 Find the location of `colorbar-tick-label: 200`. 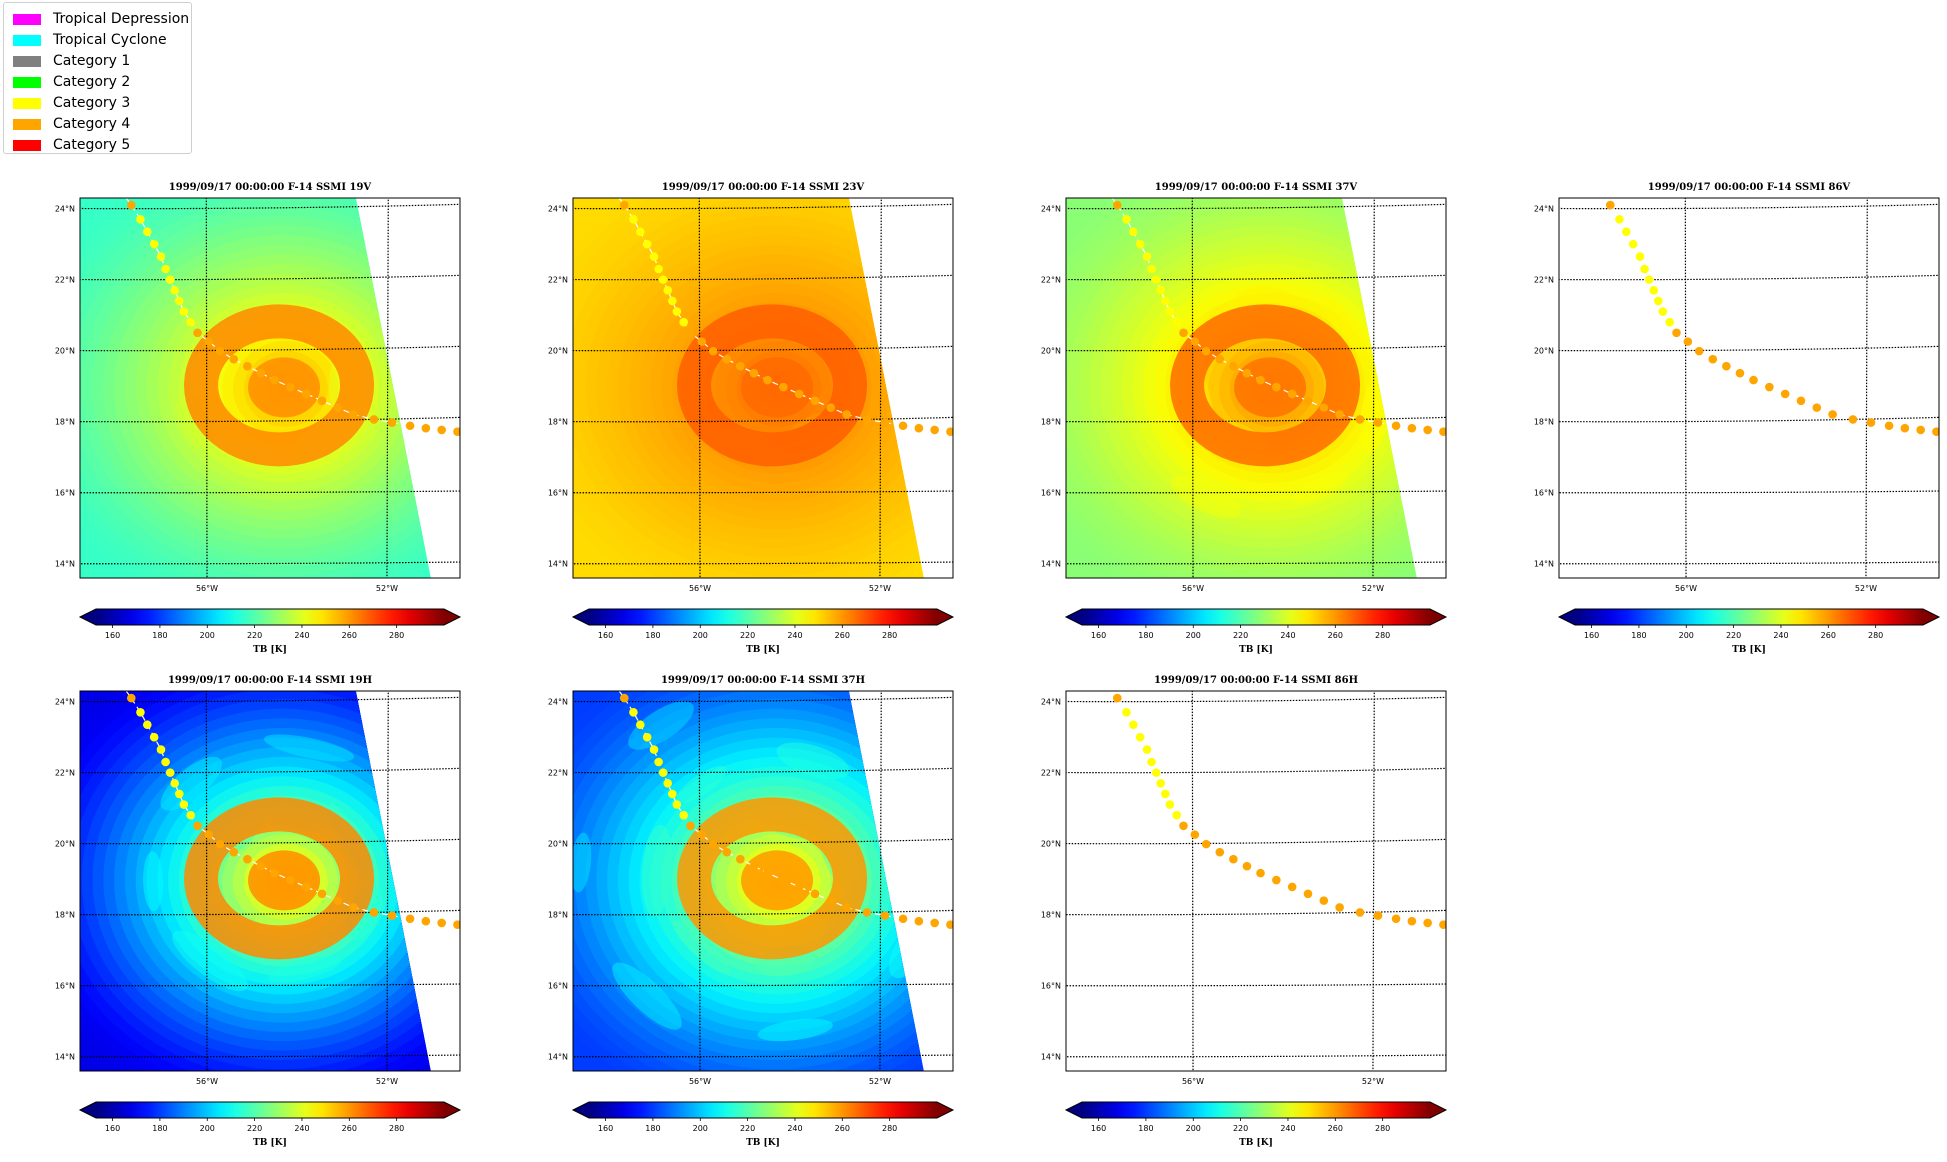

colorbar-tick-label: 200 is located at coordinates (207, 1128).